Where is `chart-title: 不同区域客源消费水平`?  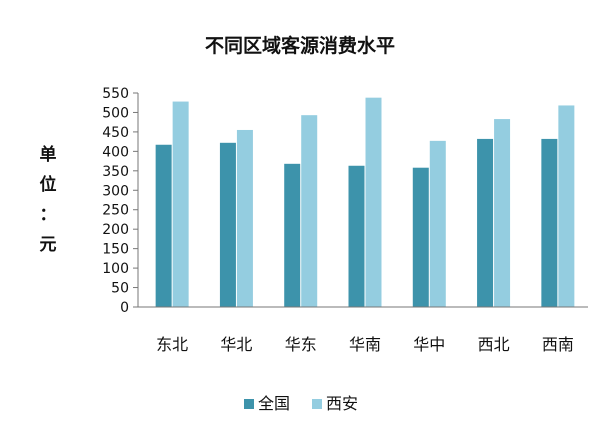
chart-title: 不同区域客源消费水平 is located at coordinates (300, 45).